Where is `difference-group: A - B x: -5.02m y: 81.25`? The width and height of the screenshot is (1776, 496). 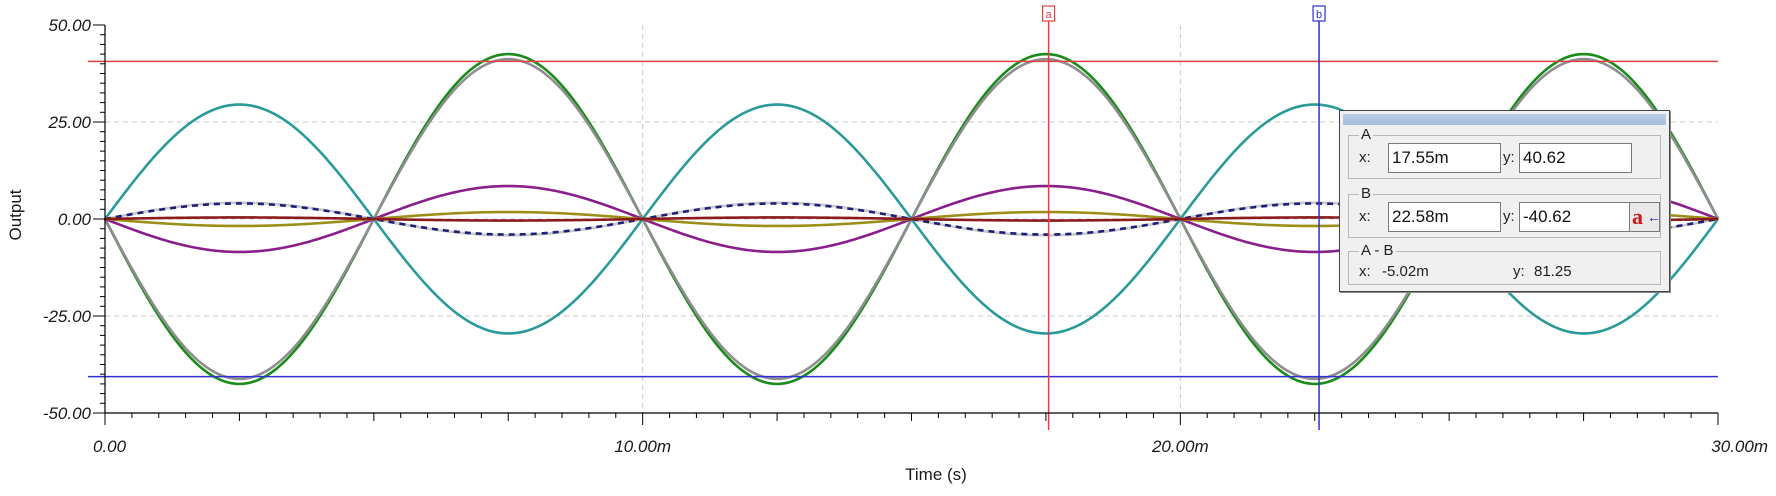
difference-group: A - B x: -5.02m y: 81.25 is located at coordinates (1504, 264).